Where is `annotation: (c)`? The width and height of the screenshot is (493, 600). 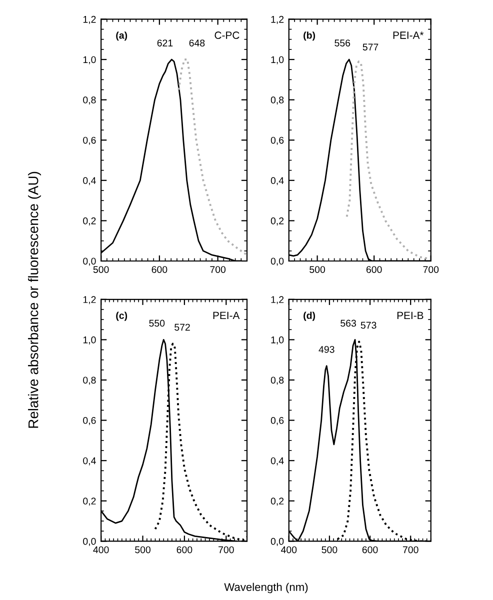
annotation: (c) is located at coordinates (122, 316).